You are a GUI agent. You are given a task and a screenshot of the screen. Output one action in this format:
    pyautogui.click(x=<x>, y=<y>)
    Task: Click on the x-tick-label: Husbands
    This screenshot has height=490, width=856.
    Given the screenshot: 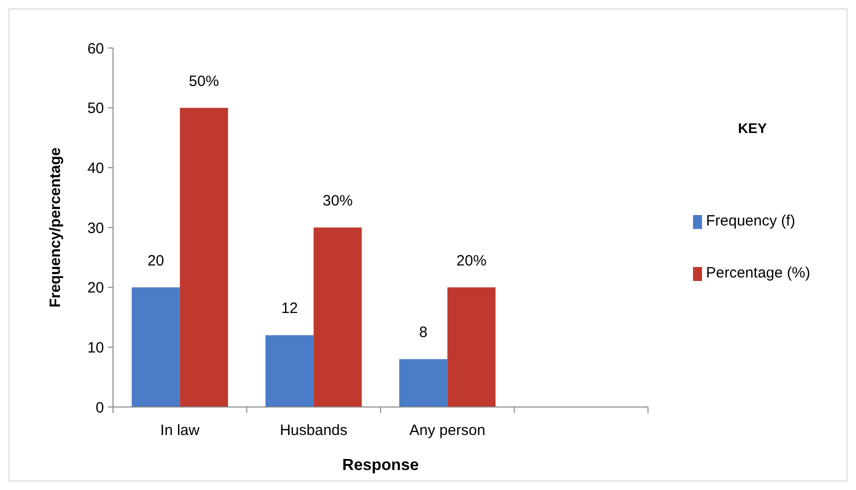 What is the action you would take?
    pyautogui.click(x=314, y=430)
    